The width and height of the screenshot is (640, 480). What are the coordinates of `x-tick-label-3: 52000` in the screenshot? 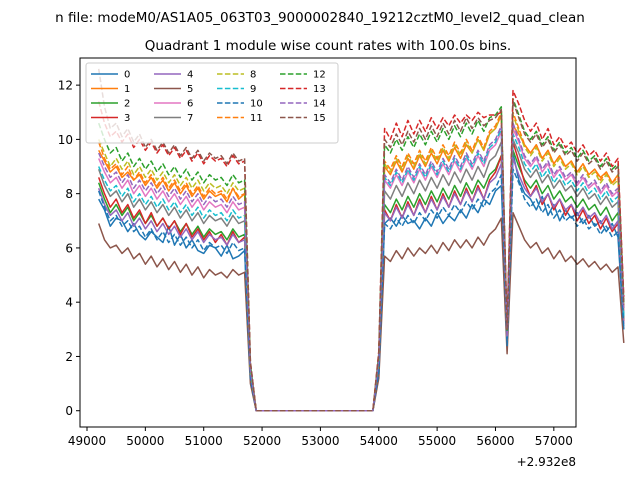 It's located at (262, 441).